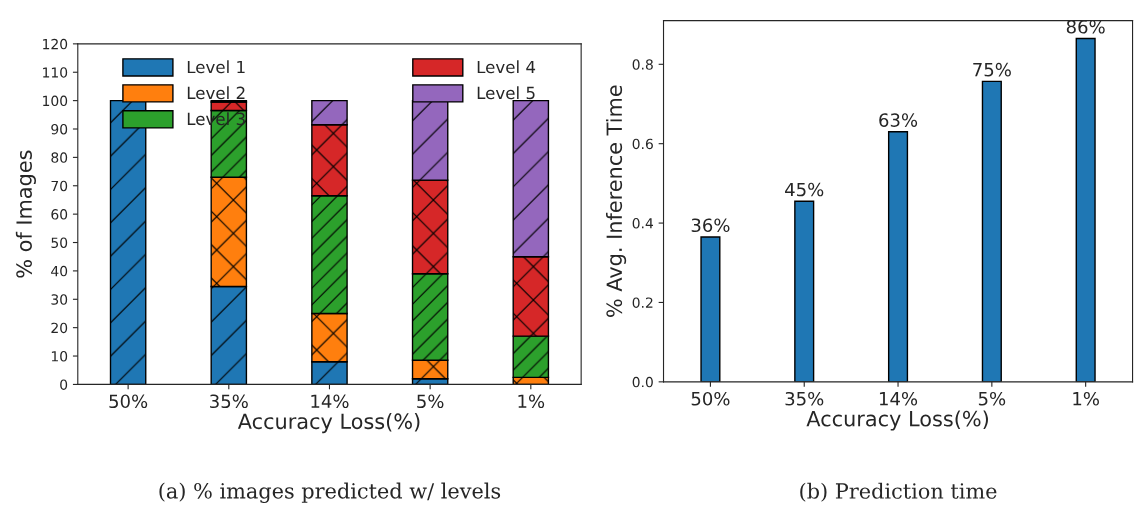 This screenshot has height=516, width=1144. I want to click on text: 63%, so click(898, 120).